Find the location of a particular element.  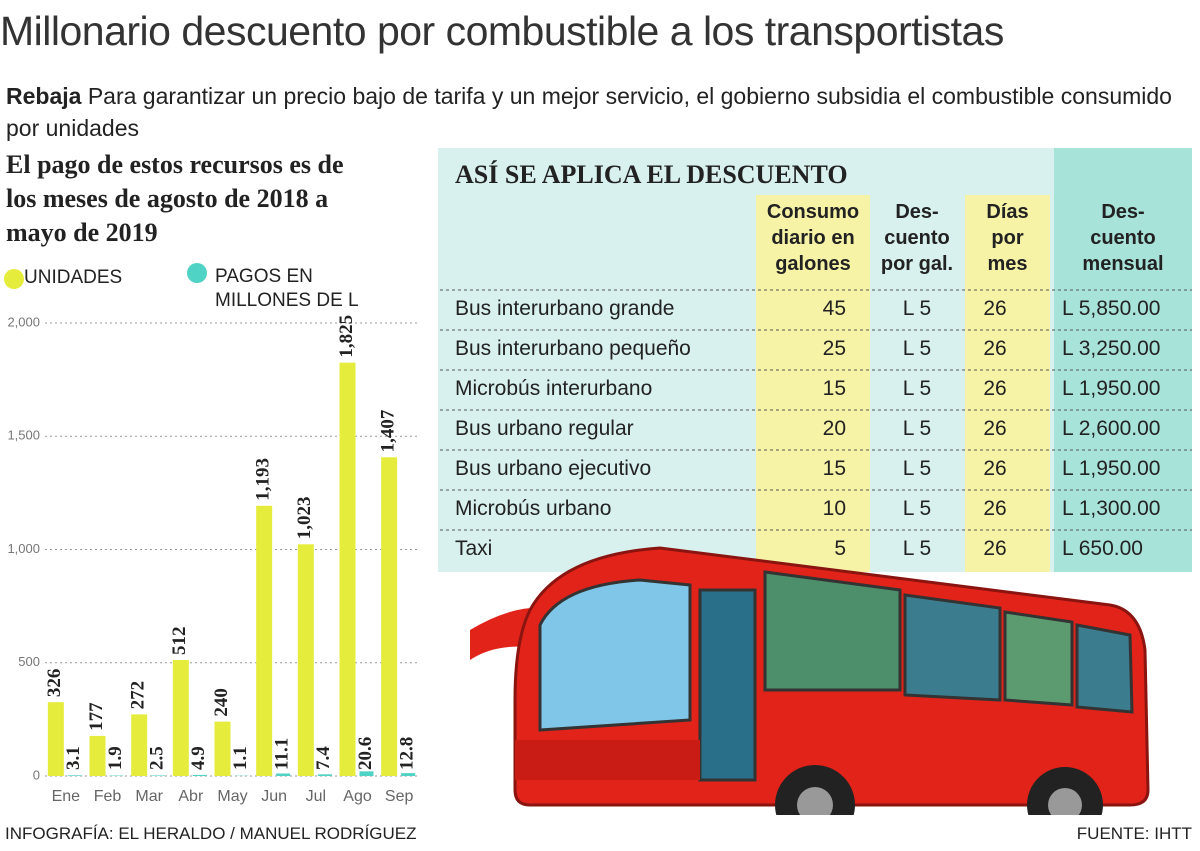

data-label: 4.9 is located at coordinates (198, 758).